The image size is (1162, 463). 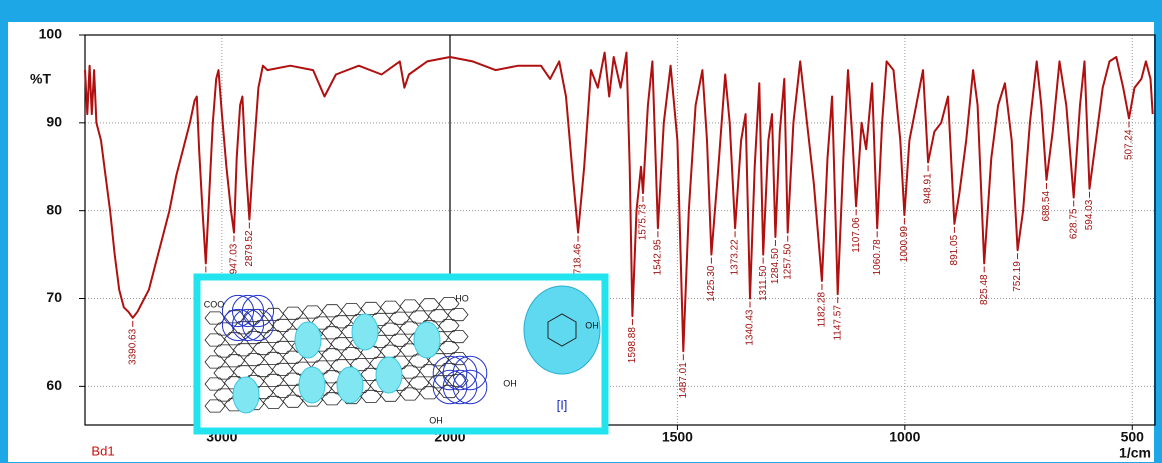 I want to click on peak-label: 1182.28, so click(x=822, y=310).